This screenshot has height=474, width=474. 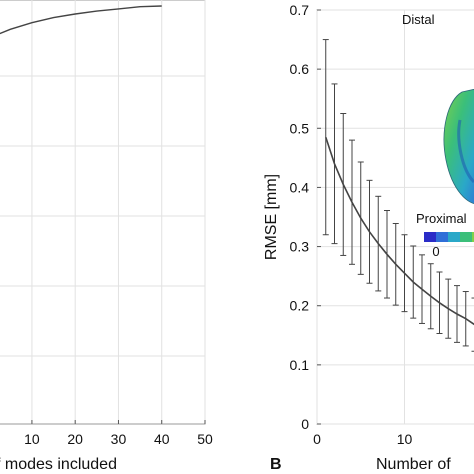 I want to click on panel-b-x-axis-label: Number of, so click(x=413, y=464).